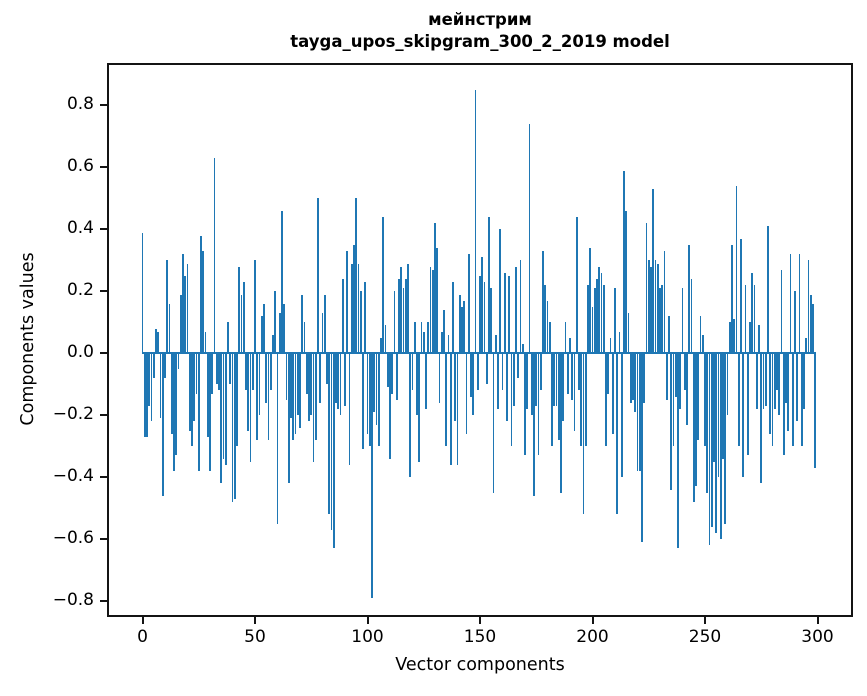  What do you see at coordinates (255, 637) in the screenshot?
I see `x-tick-label-50: 50` at bounding box center [255, 637].